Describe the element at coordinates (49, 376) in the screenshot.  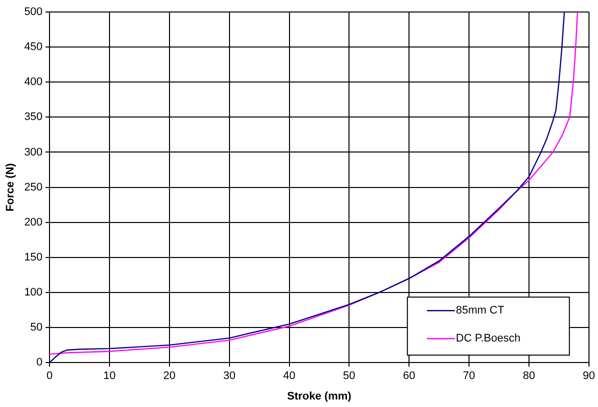
I see `x-tick-label: 0` at that location.